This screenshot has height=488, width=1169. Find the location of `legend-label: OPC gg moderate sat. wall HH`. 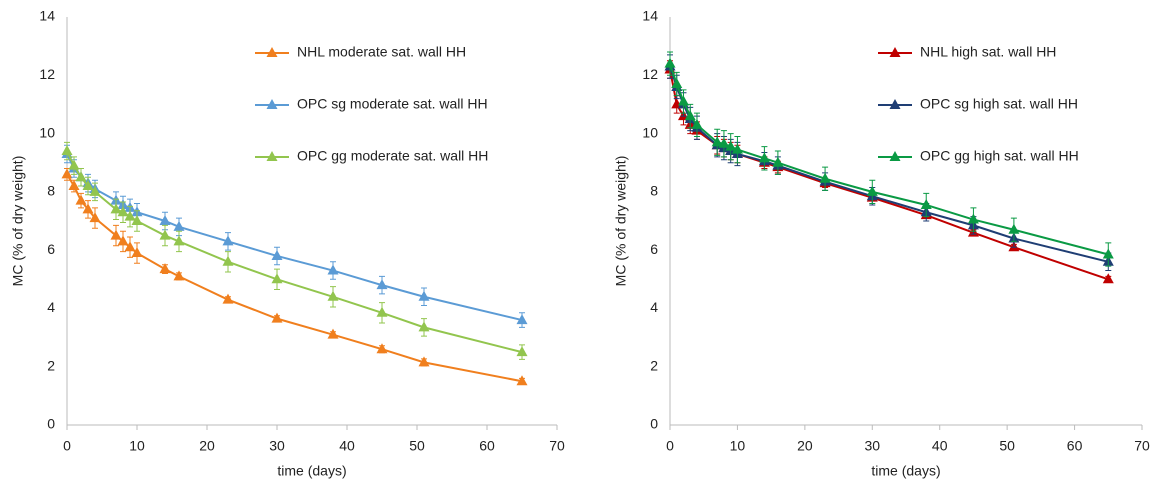

legend-label: OPC gg moderate sat. wall HH is located at coordinates (392, 156).